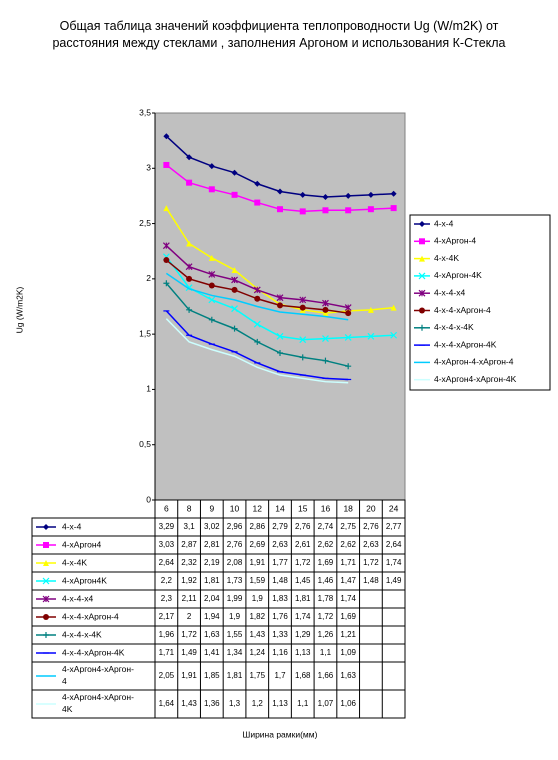  Describe the element at coordinates (235, 598) in the screenshot. I see `table-value: 1,99` at that location.